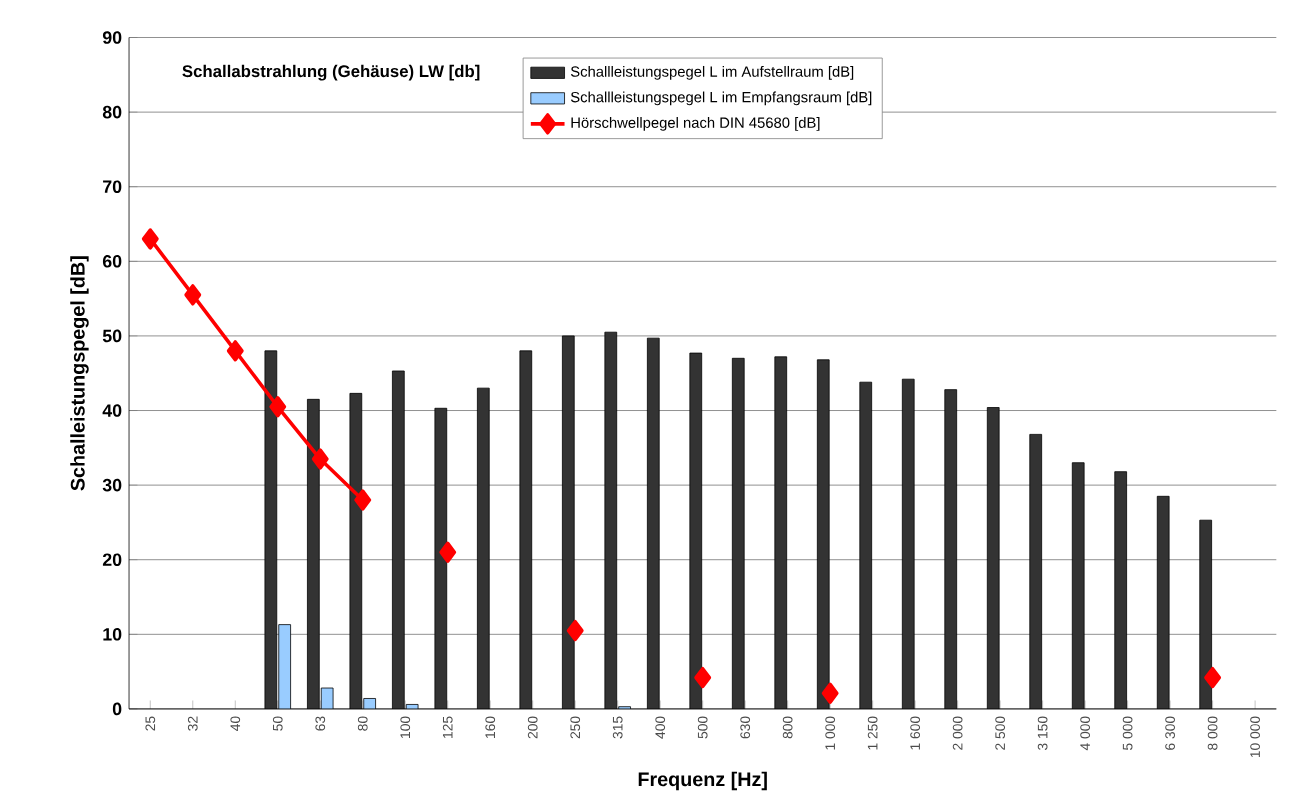 The image size is (1304, 810). Describe the element at coordinates (112, 336) in the screenshot. I see `y-tick-label: 50` at that location.